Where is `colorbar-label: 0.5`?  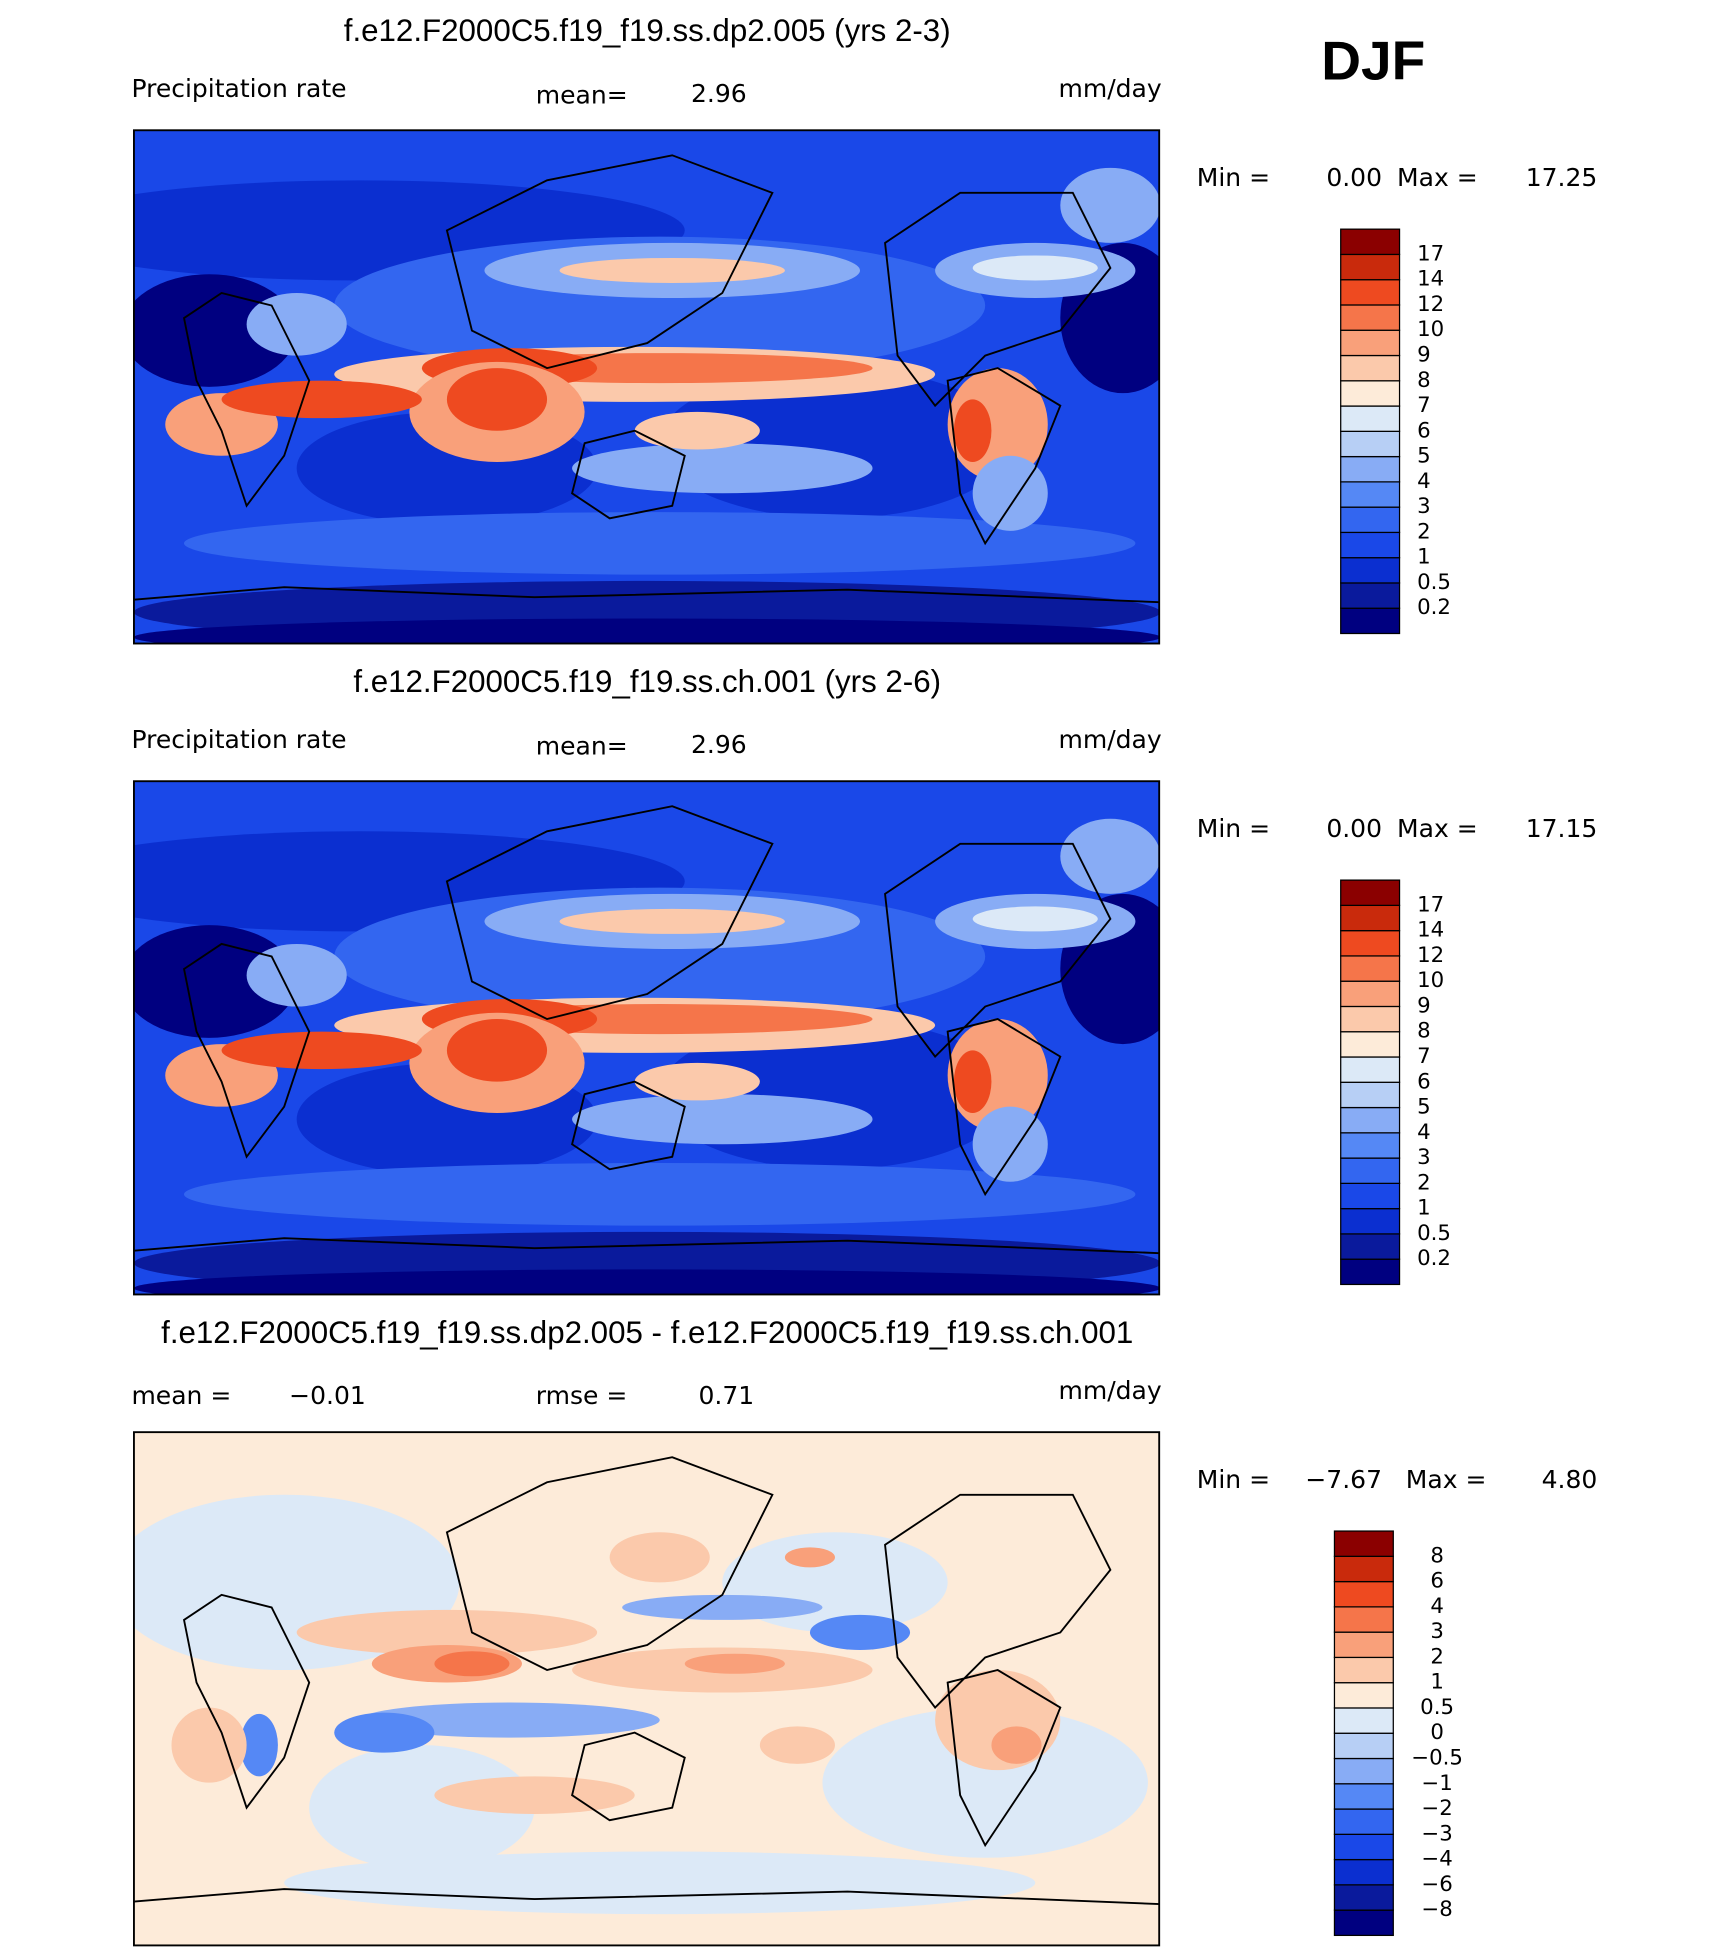
colorbar-label: 0.5 is located at coordinates (1434, 582).